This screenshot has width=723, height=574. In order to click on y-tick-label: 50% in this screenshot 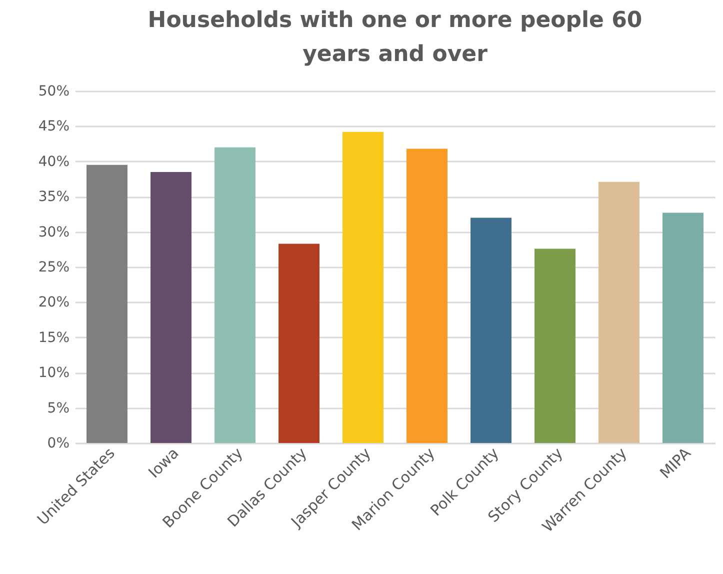, I will do `click(54, 92)`.